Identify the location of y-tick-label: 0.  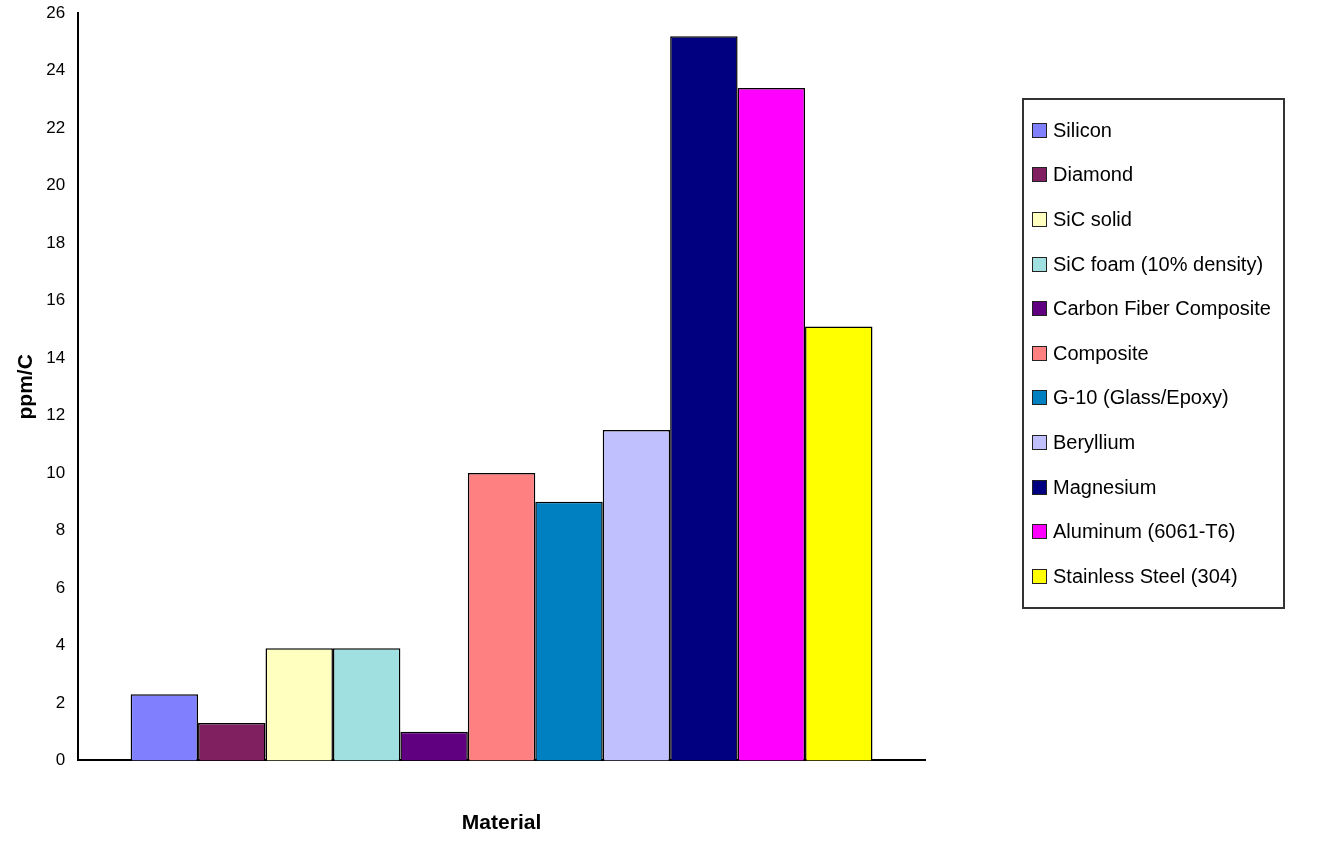
(60, 760).